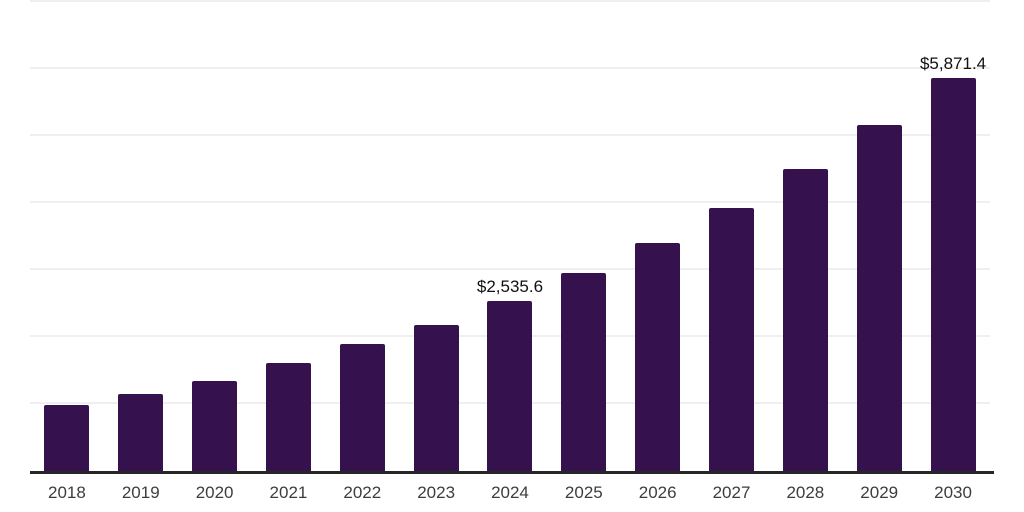 This screenshot has width=1024, height=512. What do you see at coordinates (67, 492) in the screenshot?
I see `x-tick-label-2018: 2018` at bounding box center [67, 492].